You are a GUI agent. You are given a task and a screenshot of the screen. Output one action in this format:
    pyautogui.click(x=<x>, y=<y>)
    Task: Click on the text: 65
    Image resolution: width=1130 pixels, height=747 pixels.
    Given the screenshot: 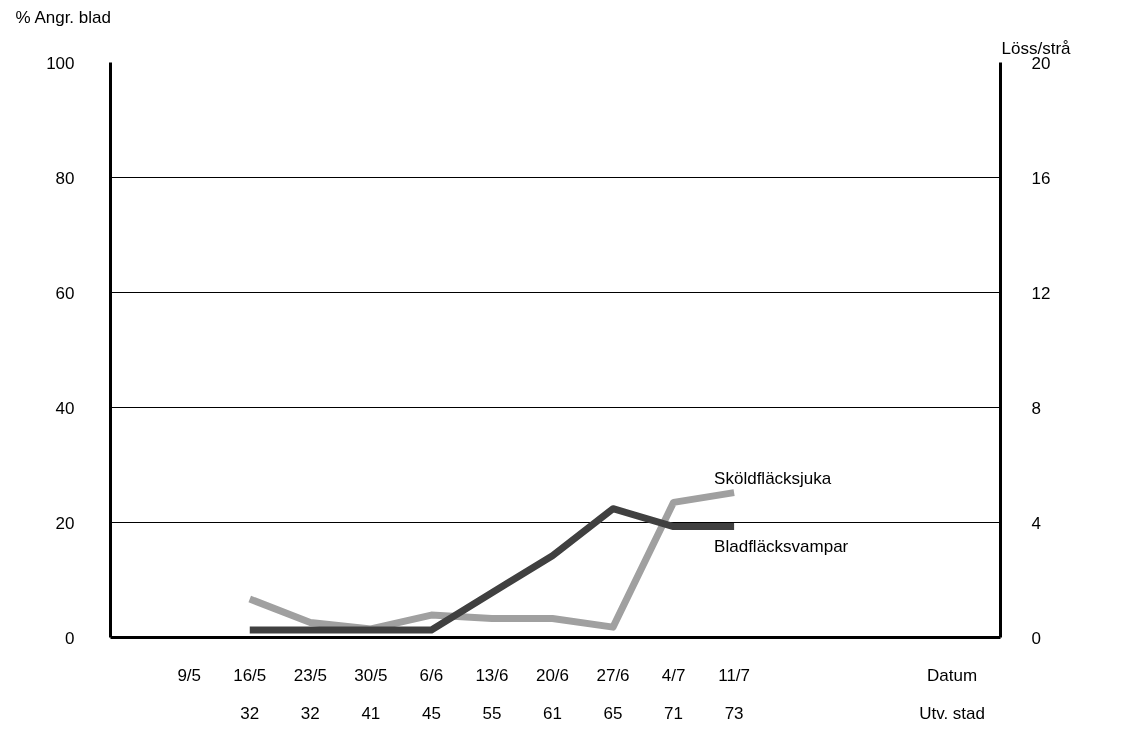 What is the action you would take?
    pyautogui.click(x=613, y=713)
    